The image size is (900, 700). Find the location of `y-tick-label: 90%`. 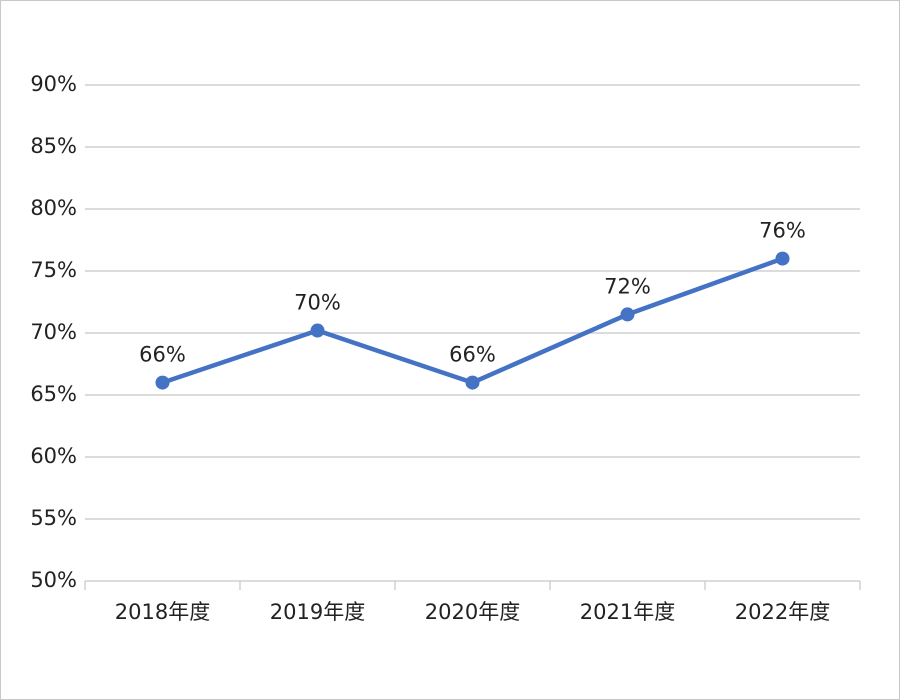

y-tick-label: 90% is located at coordinates (53, 84).